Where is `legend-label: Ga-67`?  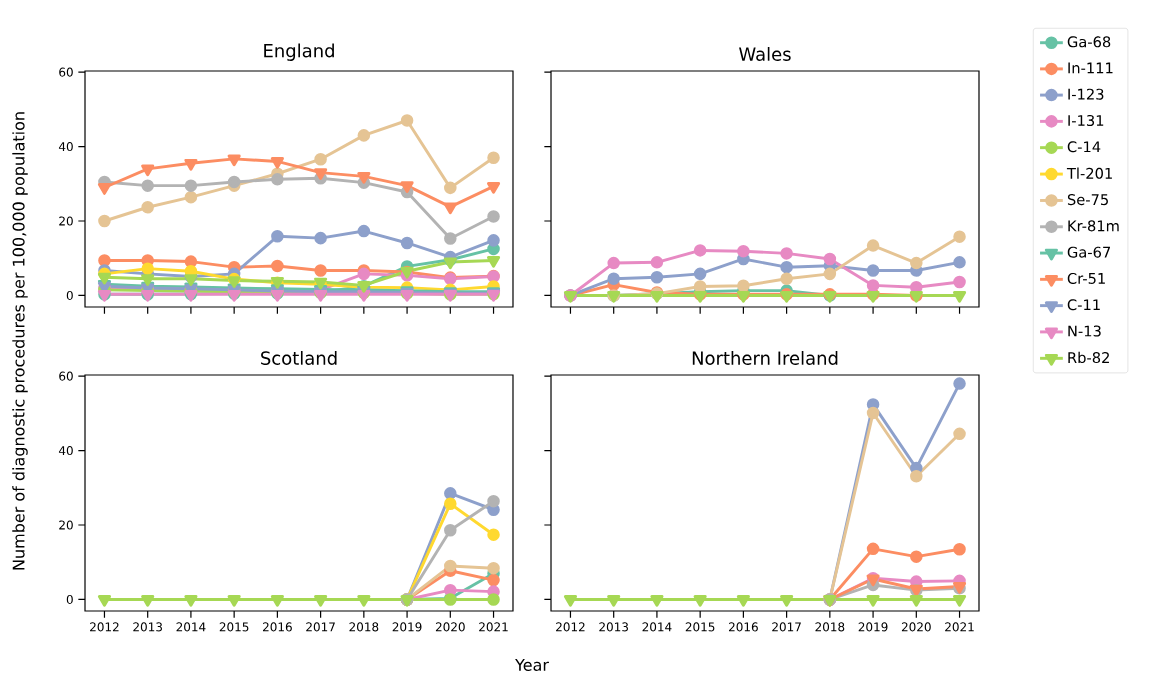 legend-label: Ga-67 is located at coordinates (1089, 252).